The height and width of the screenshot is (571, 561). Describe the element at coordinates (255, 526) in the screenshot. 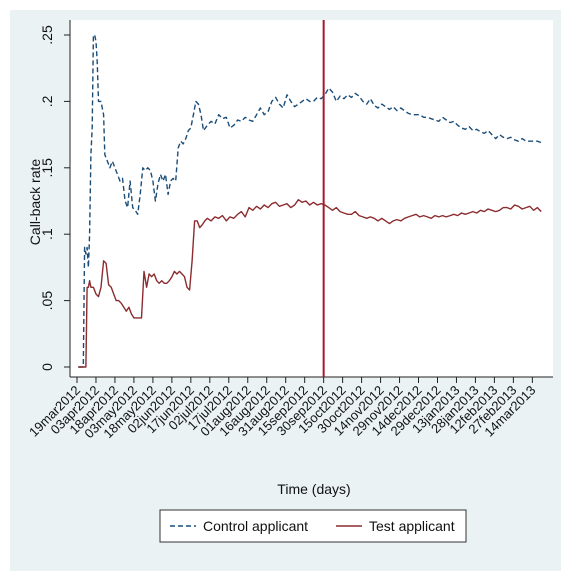

I see `legend-label-control: Control applicant` at that location.